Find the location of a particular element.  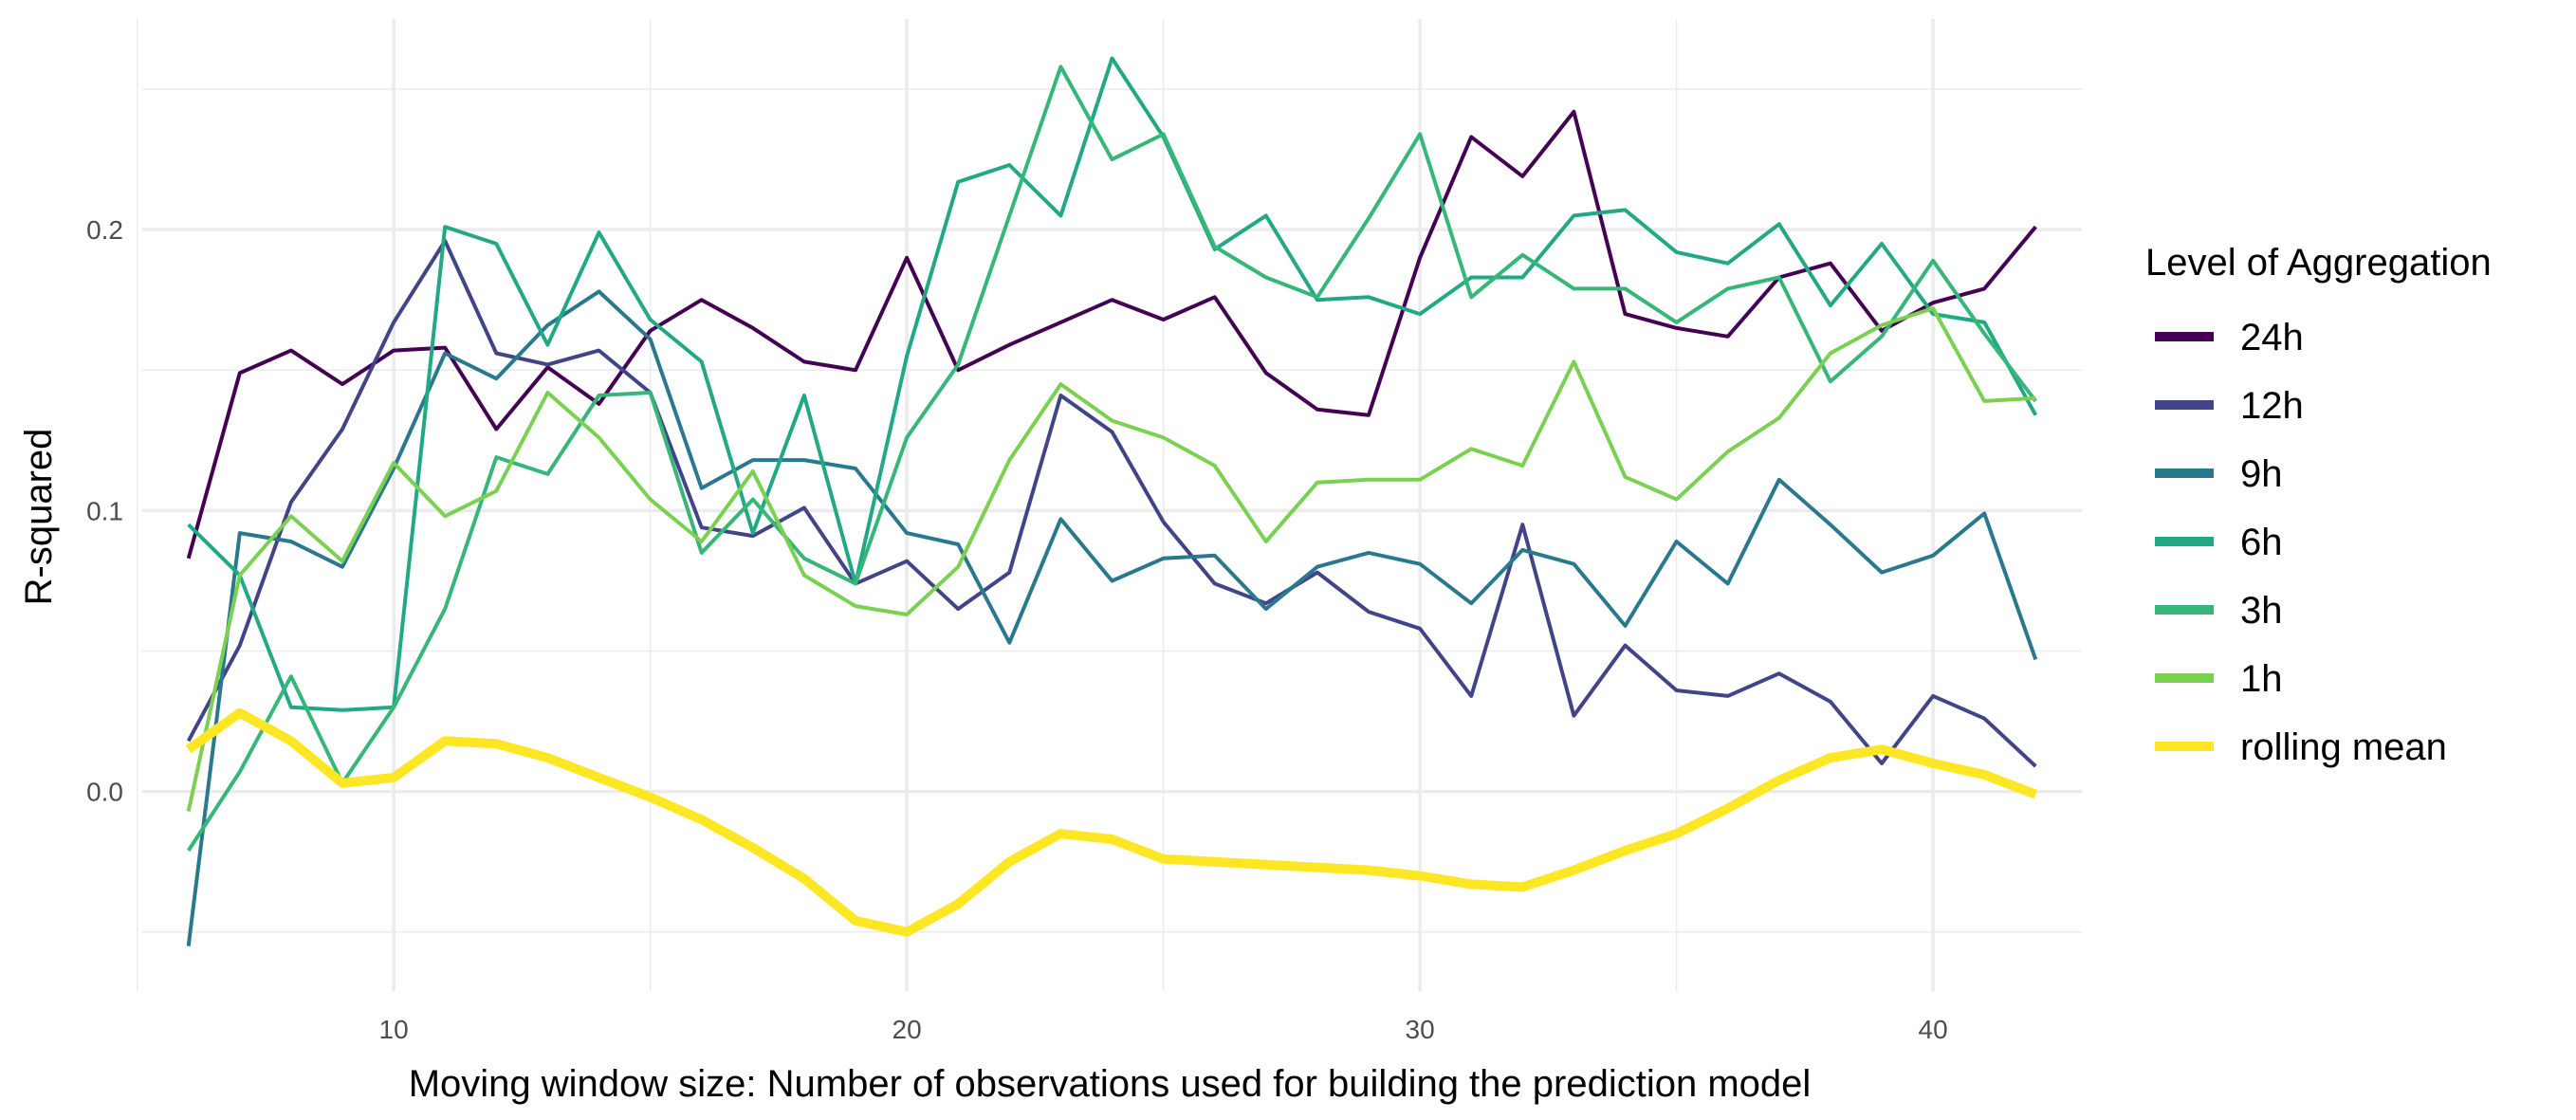

y-tick-label: 0.0 is located at coordinates (104, 792).